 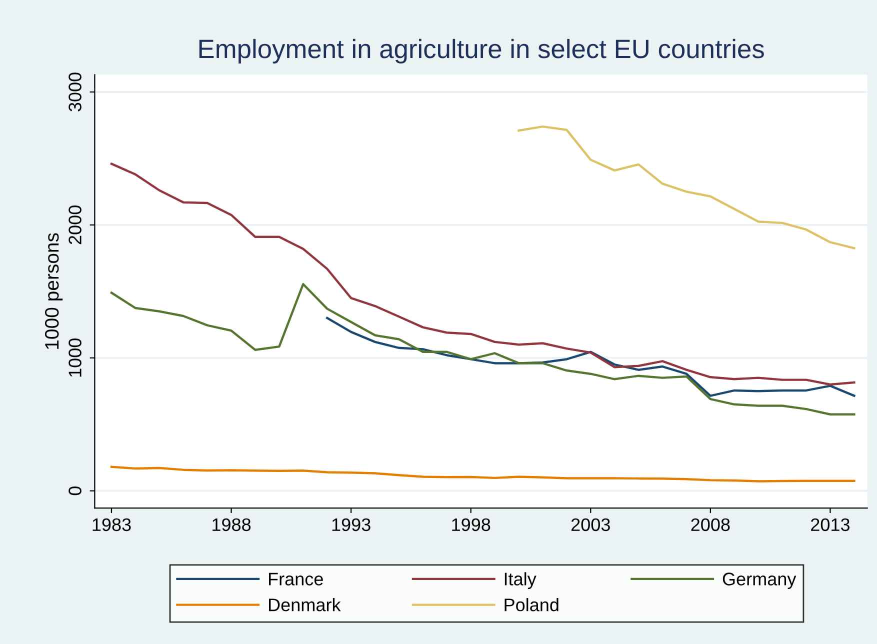 What do you see at coordinates (481, 51) in the screenshot?
I see `chart-title: Employment in agriculture in select EU countries` at bounding box center [481, 51].